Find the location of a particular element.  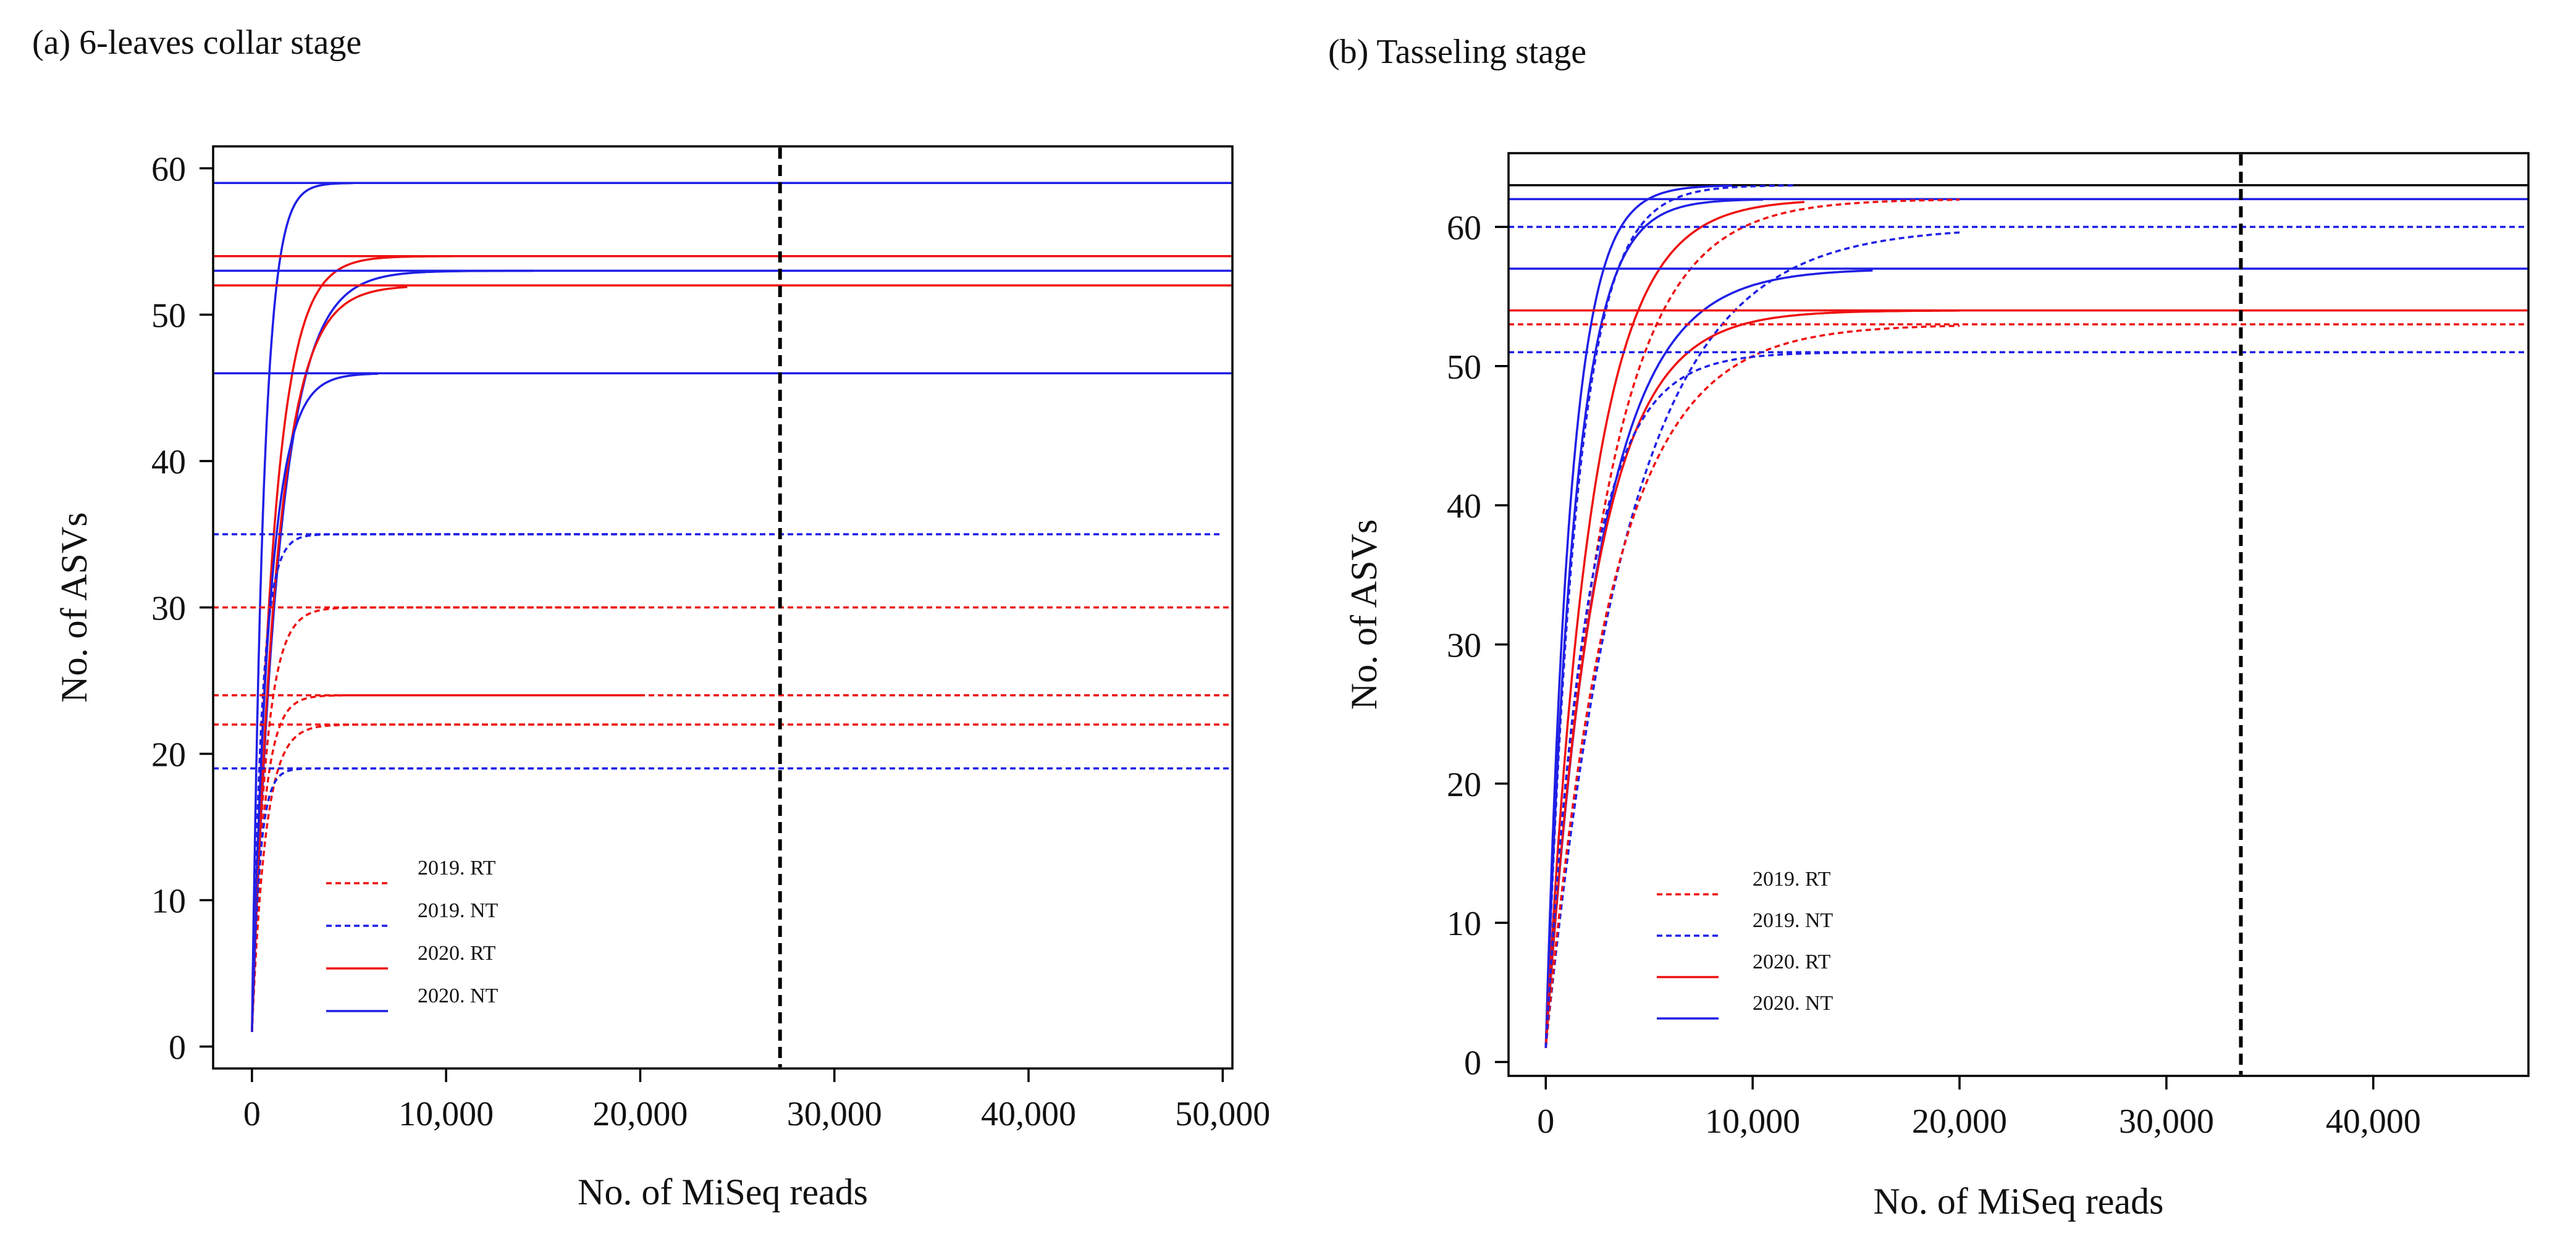

panel-a-legend: 2019. RT 2019. NT 2020. RT 2020. NT is located at coordinates (412, 934).